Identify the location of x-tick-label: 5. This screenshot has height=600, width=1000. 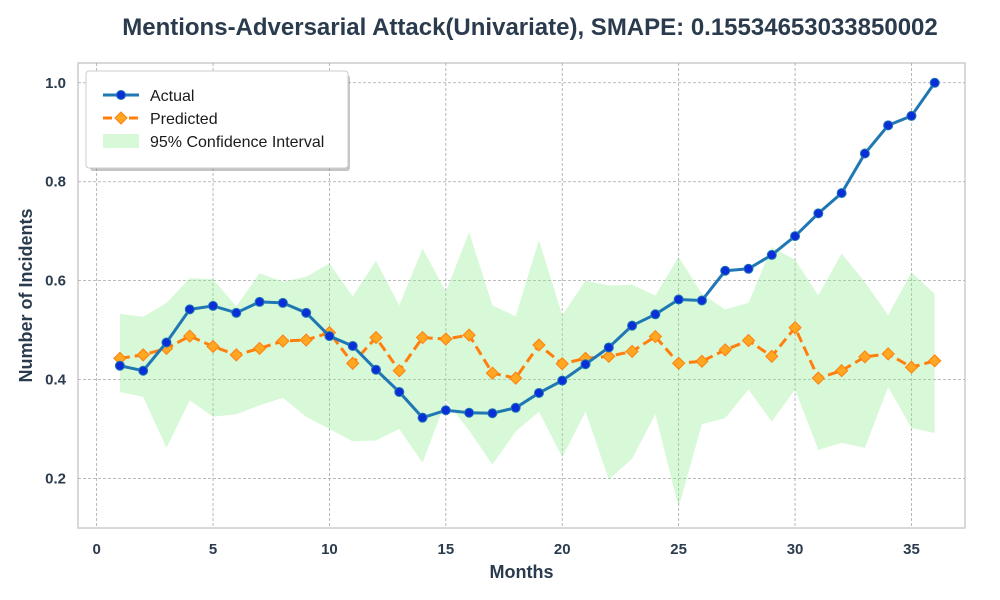
(213, 549).